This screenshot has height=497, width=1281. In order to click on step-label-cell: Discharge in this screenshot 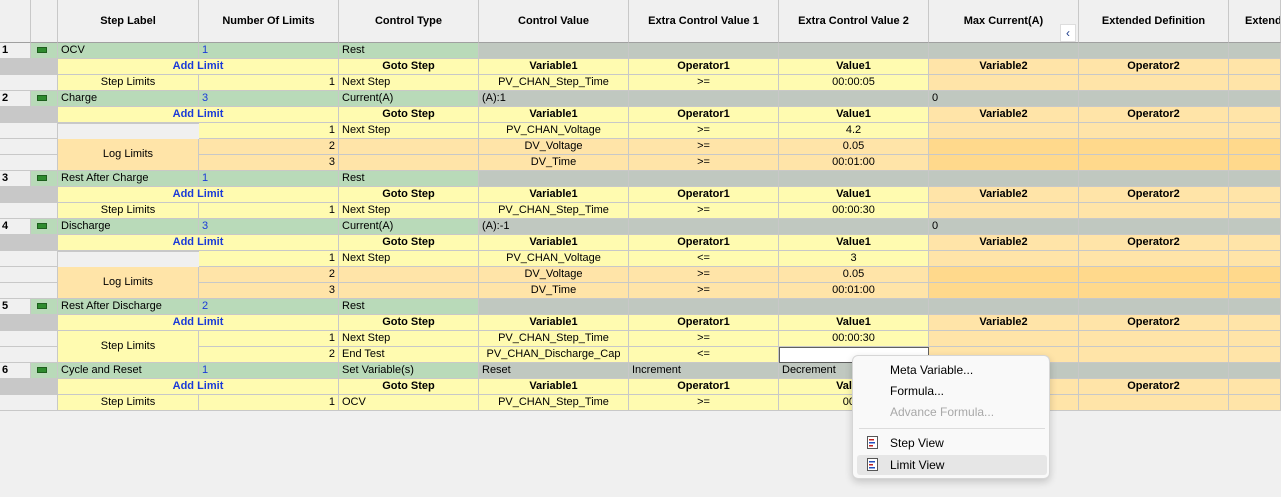, I will do `click(128, 227)`.